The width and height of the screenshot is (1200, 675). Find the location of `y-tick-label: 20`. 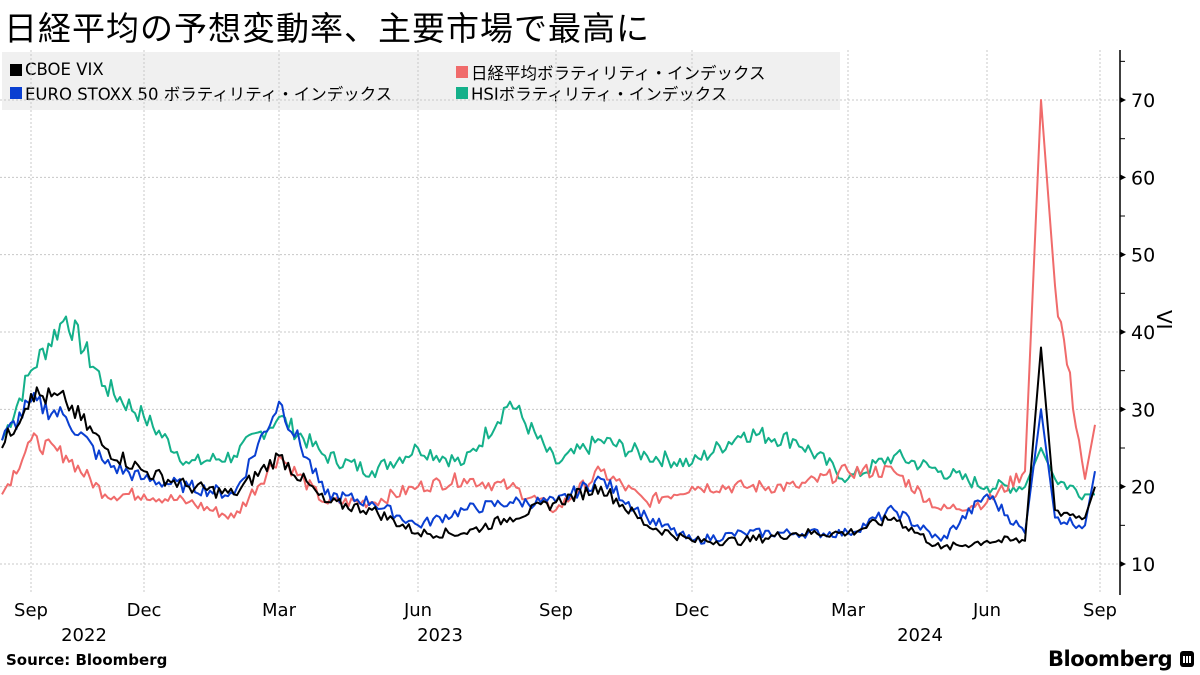

y-tick-label: 20 is located at coordinates (1143, 488).